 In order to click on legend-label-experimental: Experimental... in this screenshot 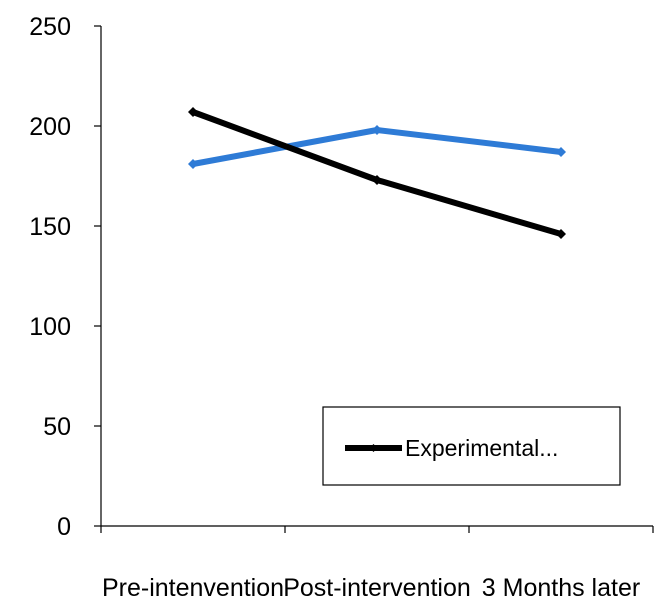, I will do `click(481, 448)`.